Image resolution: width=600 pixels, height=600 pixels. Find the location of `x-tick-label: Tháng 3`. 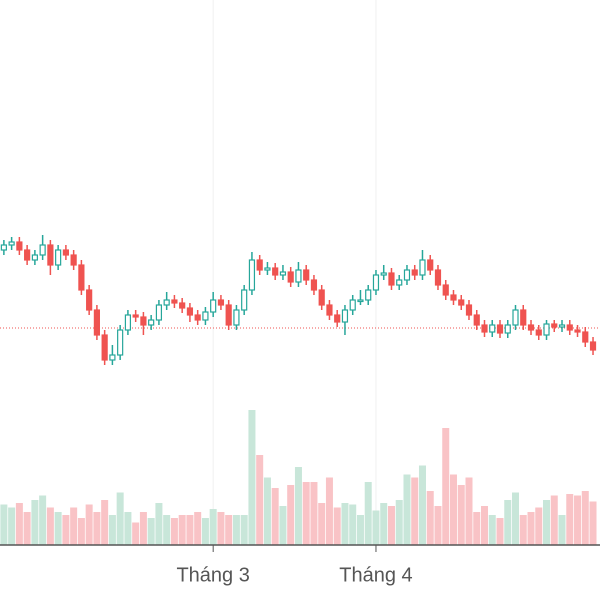

x-tick-label: Tháng 3 is located at coordinates (212, 575).